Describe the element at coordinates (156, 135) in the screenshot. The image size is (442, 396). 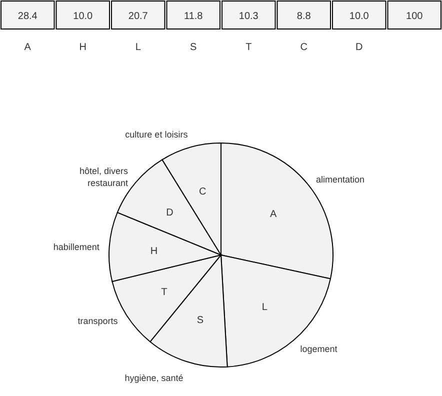
I see `text: culture et loisirs` at that location.